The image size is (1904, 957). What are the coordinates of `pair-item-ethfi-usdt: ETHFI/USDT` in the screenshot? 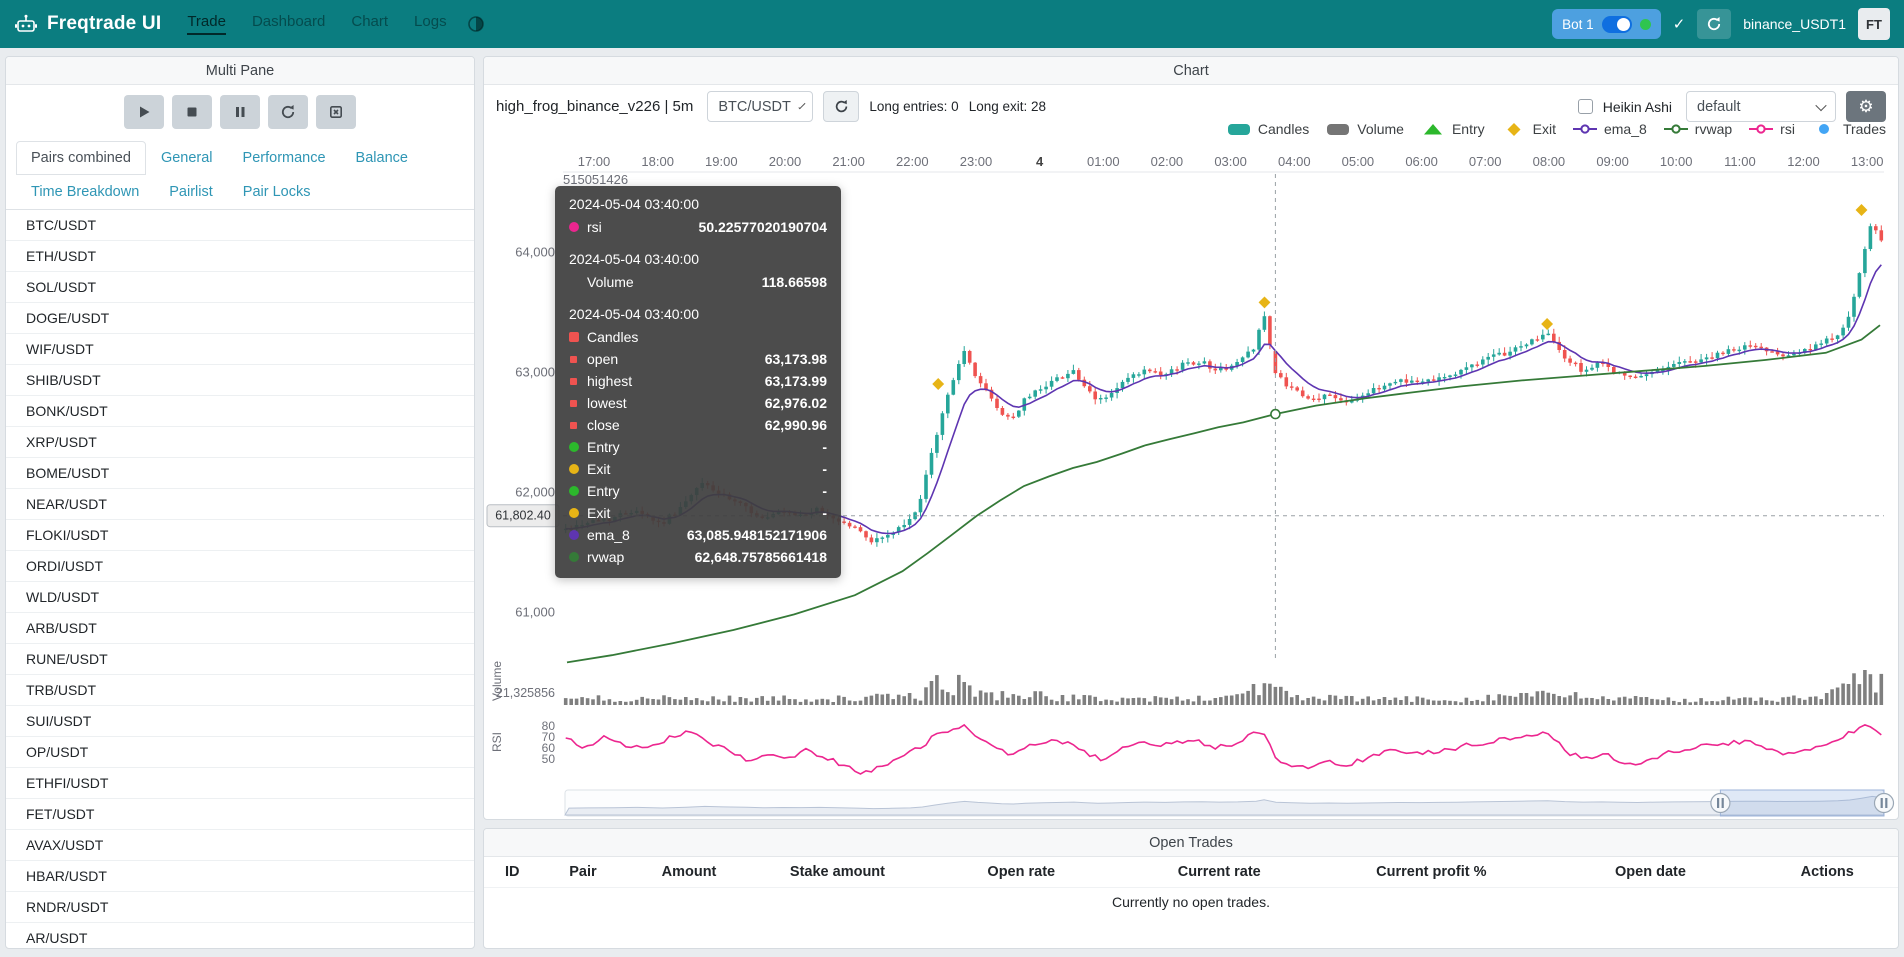 It's located at (240, 783).